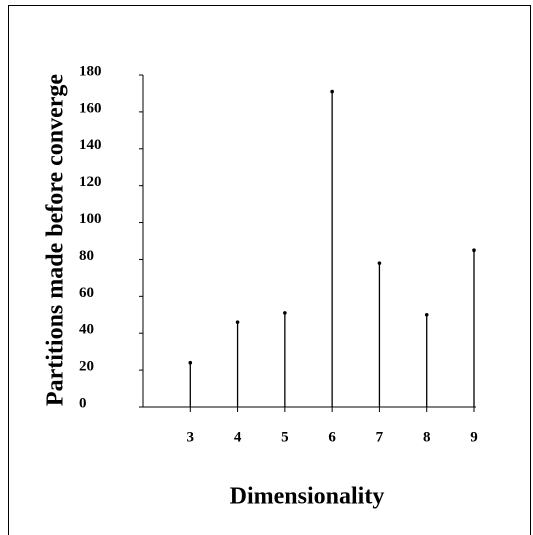 The image size is (533, 535). What do you see at coordinates (427, 437) in the screenshot?
I see `x-tick-label: 8` at bounding box center [427, 437].